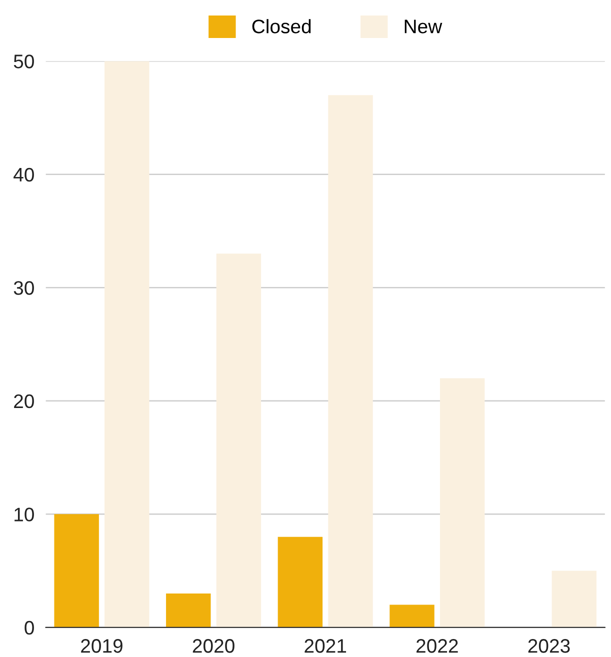 Image resolution: width=611 pixels, height=657 pixels. What do you see at coordinates (24, 175) in the screenshot?
I see `y-tick-label: 40` at bounding box center [24, 175].